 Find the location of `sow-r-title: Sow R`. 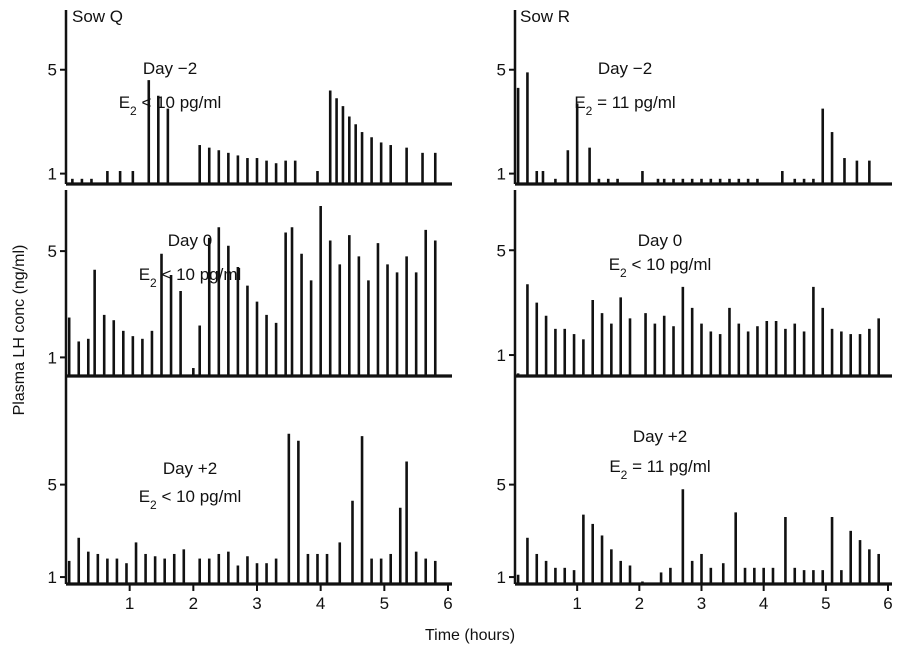

sow-r-title: Sow R is located at coordinates (545, 16).